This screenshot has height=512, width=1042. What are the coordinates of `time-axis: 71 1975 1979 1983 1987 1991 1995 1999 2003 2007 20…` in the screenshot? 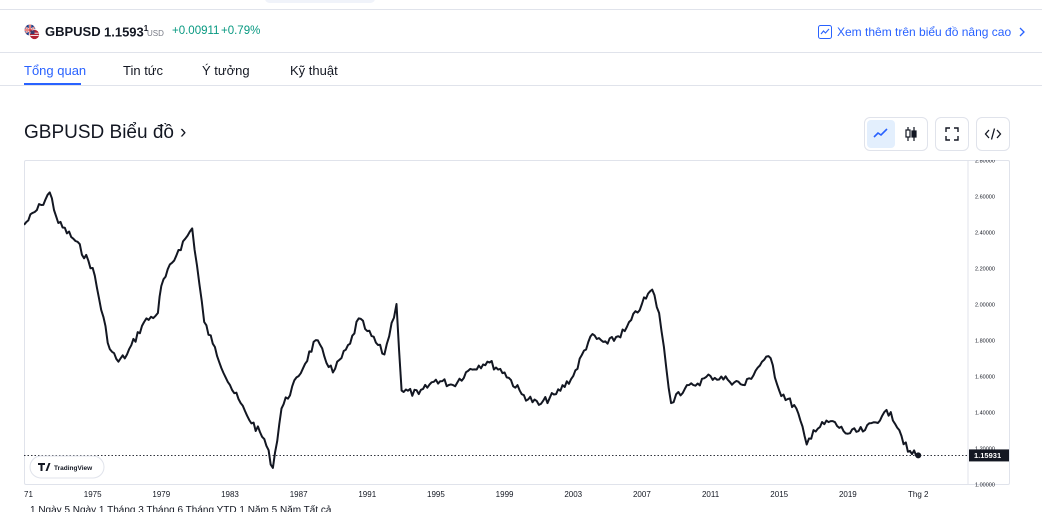 It's located at (476, 494).